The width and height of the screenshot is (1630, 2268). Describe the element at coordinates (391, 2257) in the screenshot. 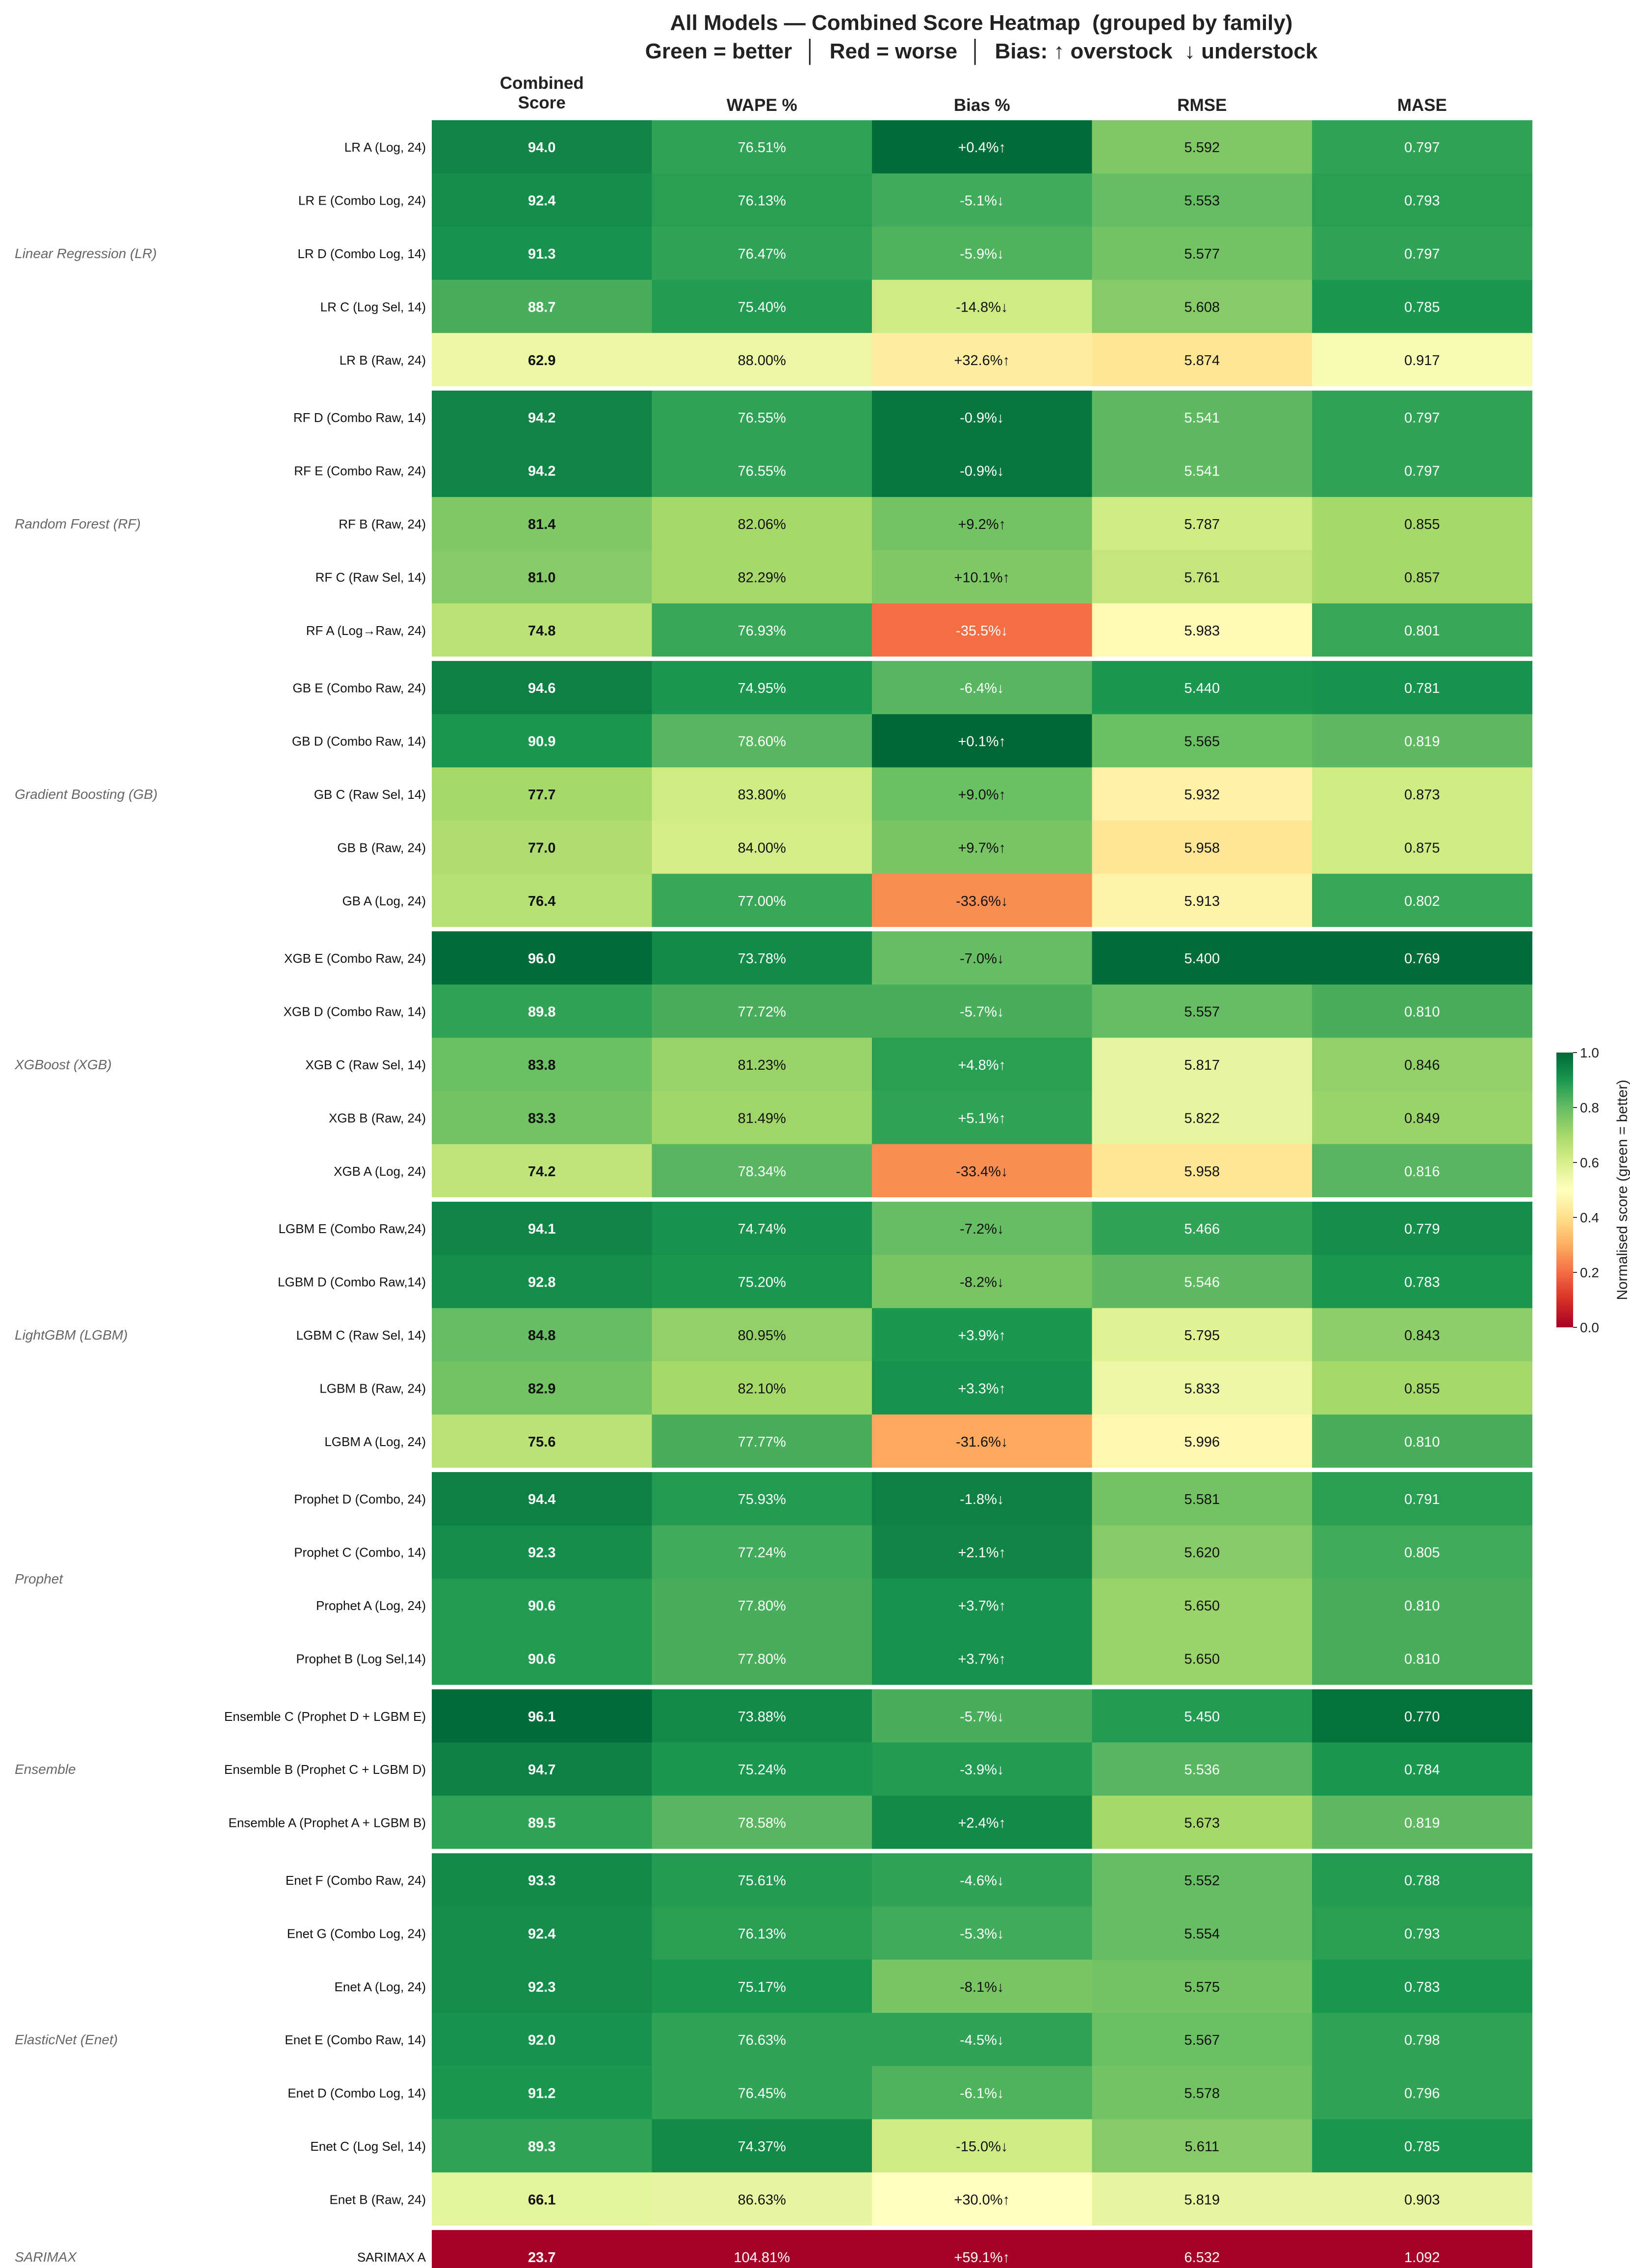

I see `model-label: SARIMAX A` at that location.